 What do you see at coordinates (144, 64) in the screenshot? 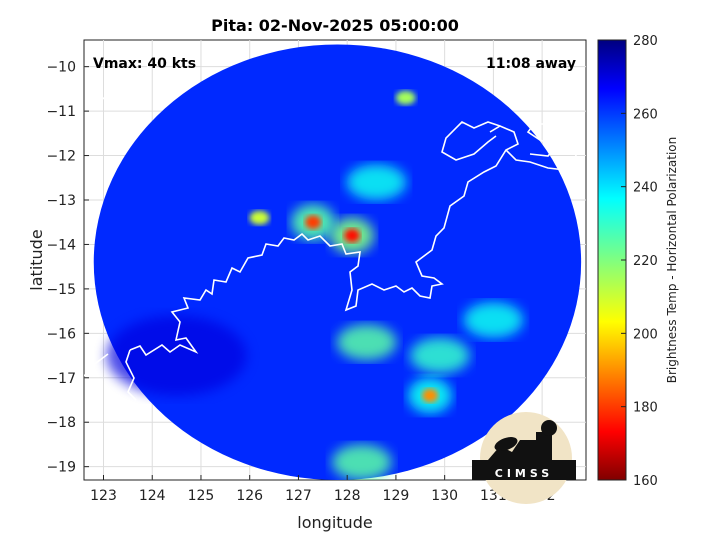
I see `vmax-annotation: Vmax: 40 kts` at bounding box center [144, 64].